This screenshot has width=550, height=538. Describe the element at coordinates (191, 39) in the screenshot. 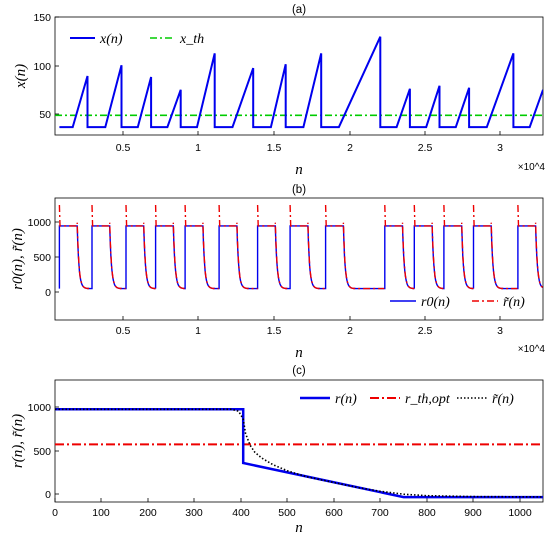

I see `legend-label-xth: x_th` at that location.